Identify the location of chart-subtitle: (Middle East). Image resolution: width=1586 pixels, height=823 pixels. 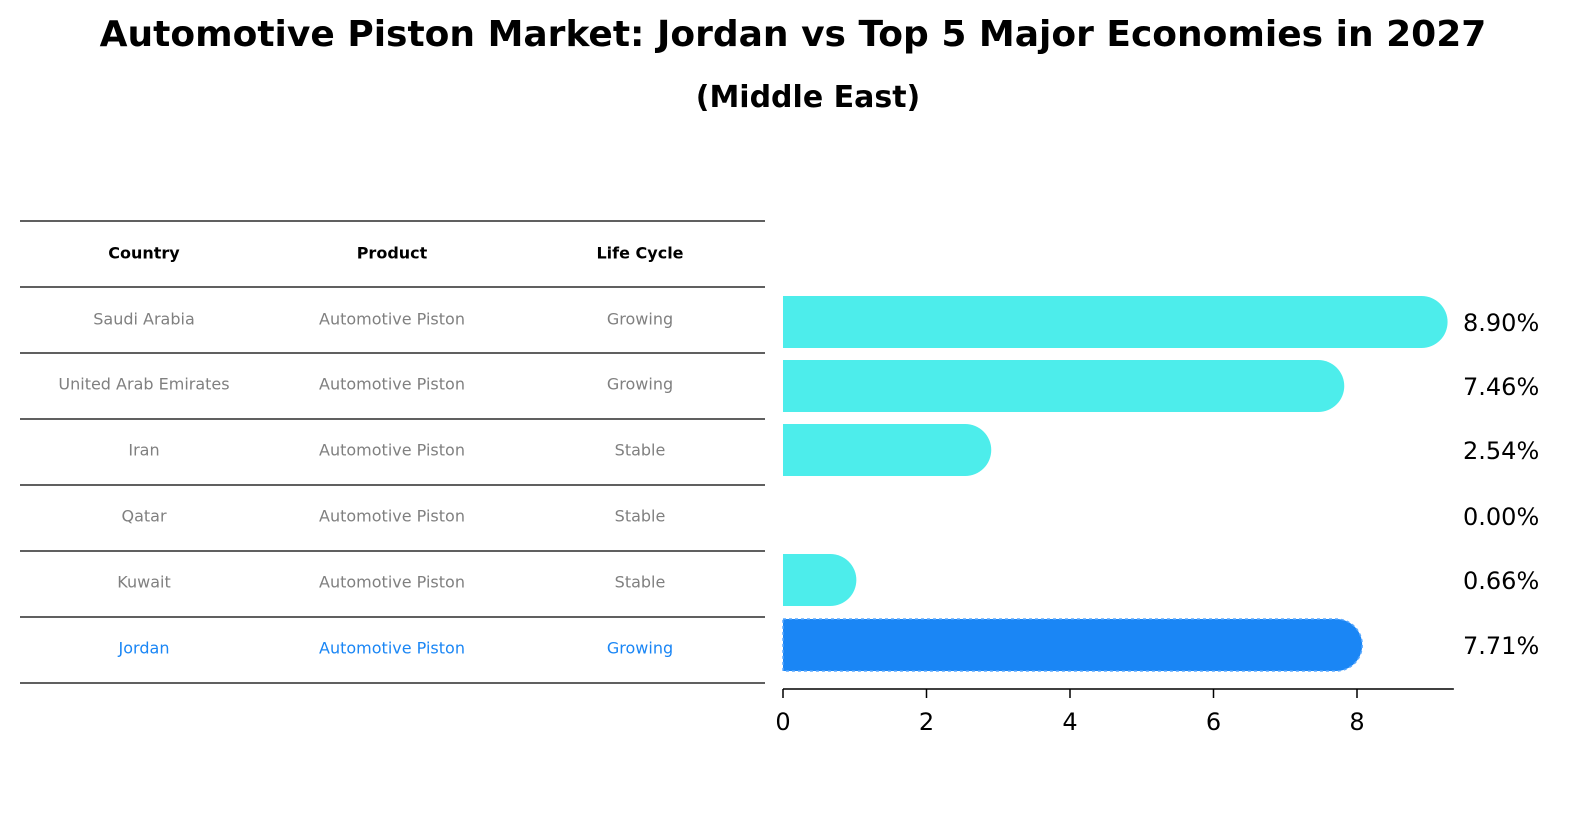
(808, 97).